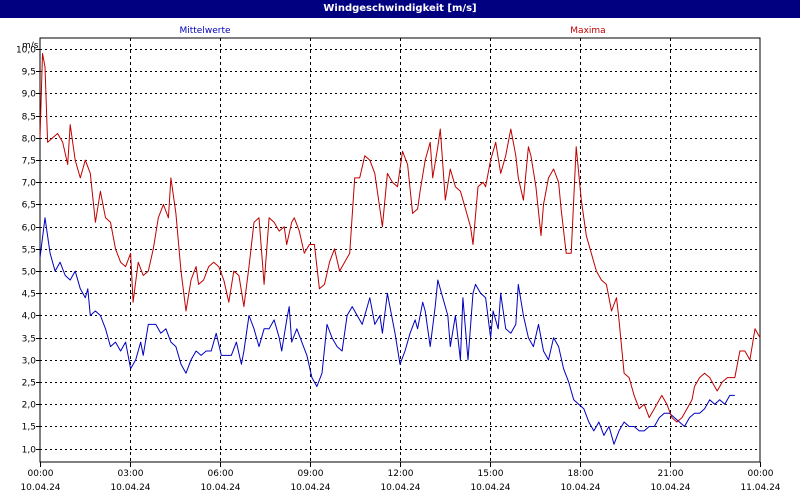 Image resolution: width=800 pixels, height=500 pixels. I want to click on y-tick-label: 5,0, so click(29, 273).